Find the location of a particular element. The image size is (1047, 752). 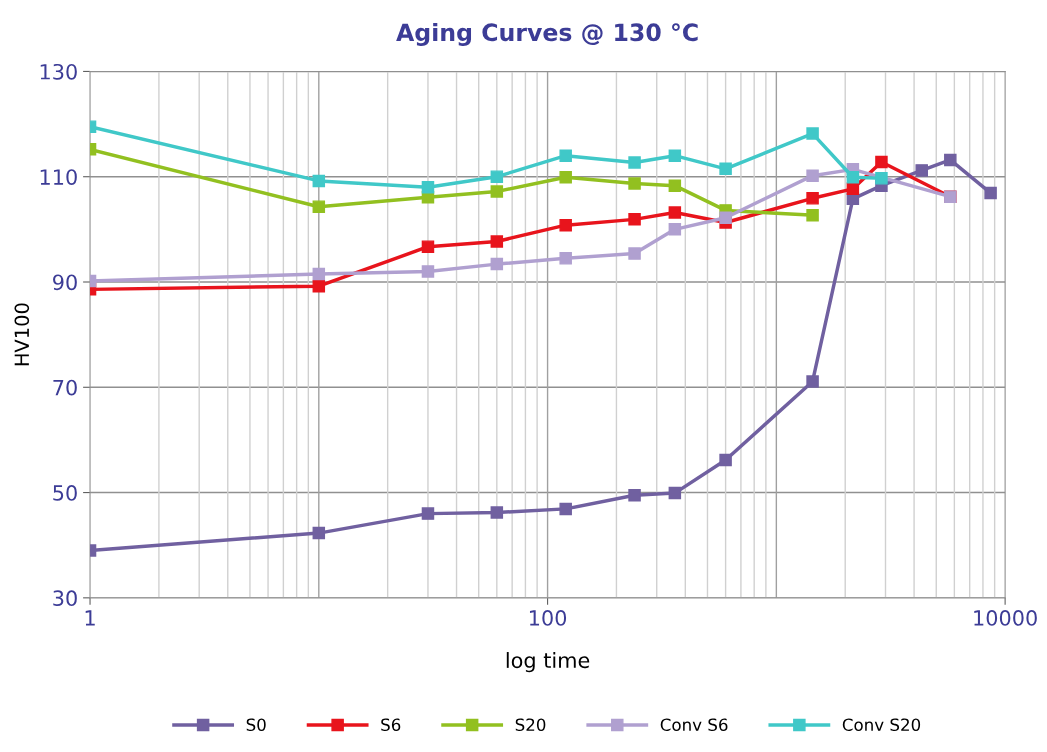

y-tick-label: 30 is located at coordinates (65, 598).